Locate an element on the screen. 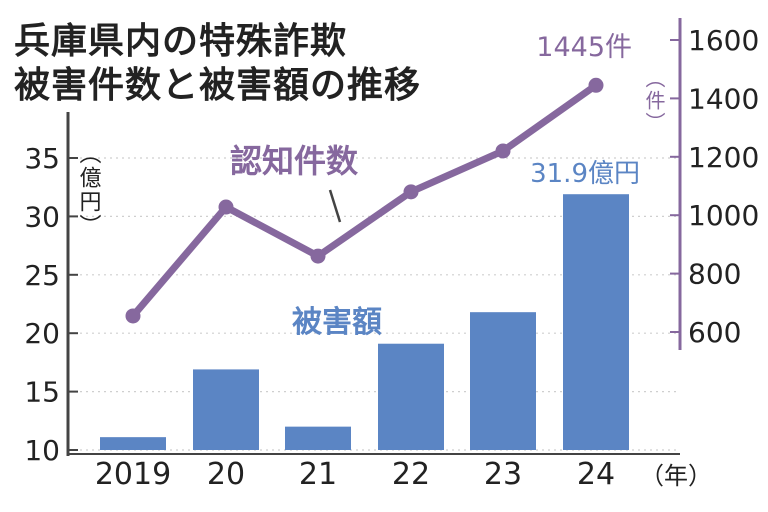 This screenshot has width=768, height=512. line-last-value-label: 1445件 is located at coordinates (584, 47).